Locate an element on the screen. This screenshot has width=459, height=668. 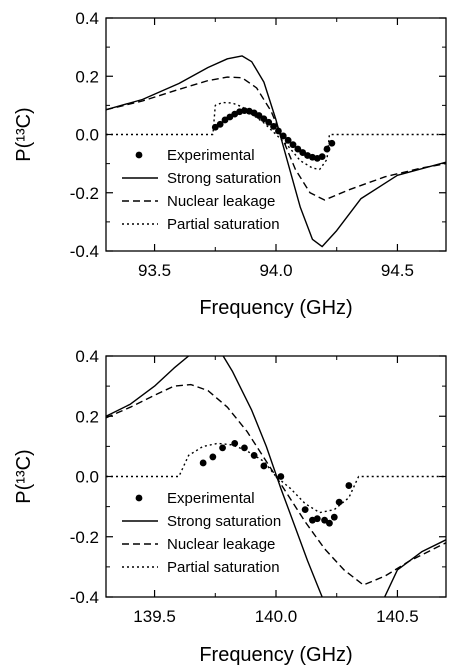
x-tick-label: 93.5 is located at coordinates (154, 270).